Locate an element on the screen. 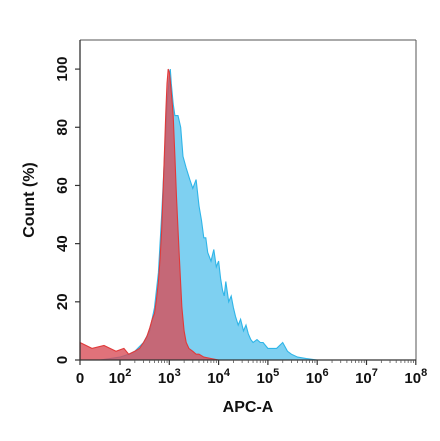  x-tick-label: 10⁷ is located at coordinates (366, 377).